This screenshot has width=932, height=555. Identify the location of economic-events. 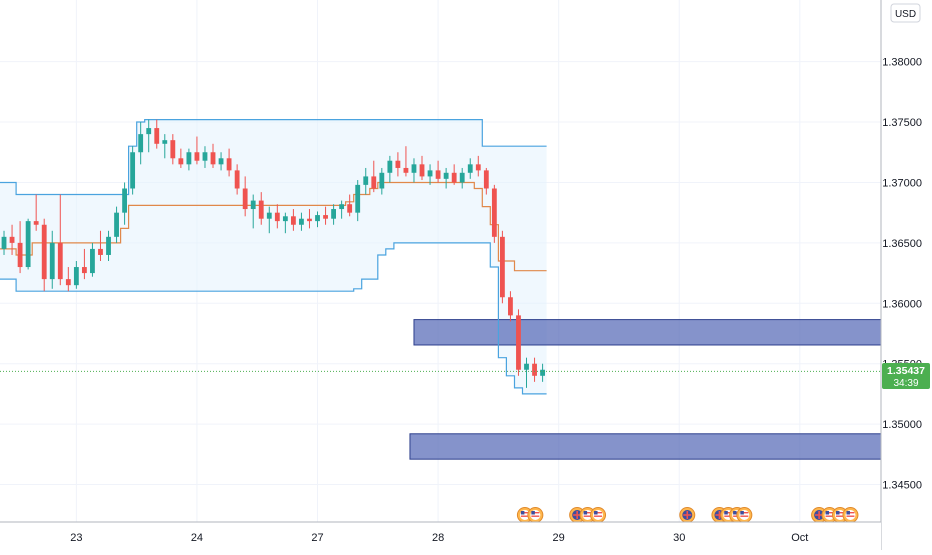
(687, 515).